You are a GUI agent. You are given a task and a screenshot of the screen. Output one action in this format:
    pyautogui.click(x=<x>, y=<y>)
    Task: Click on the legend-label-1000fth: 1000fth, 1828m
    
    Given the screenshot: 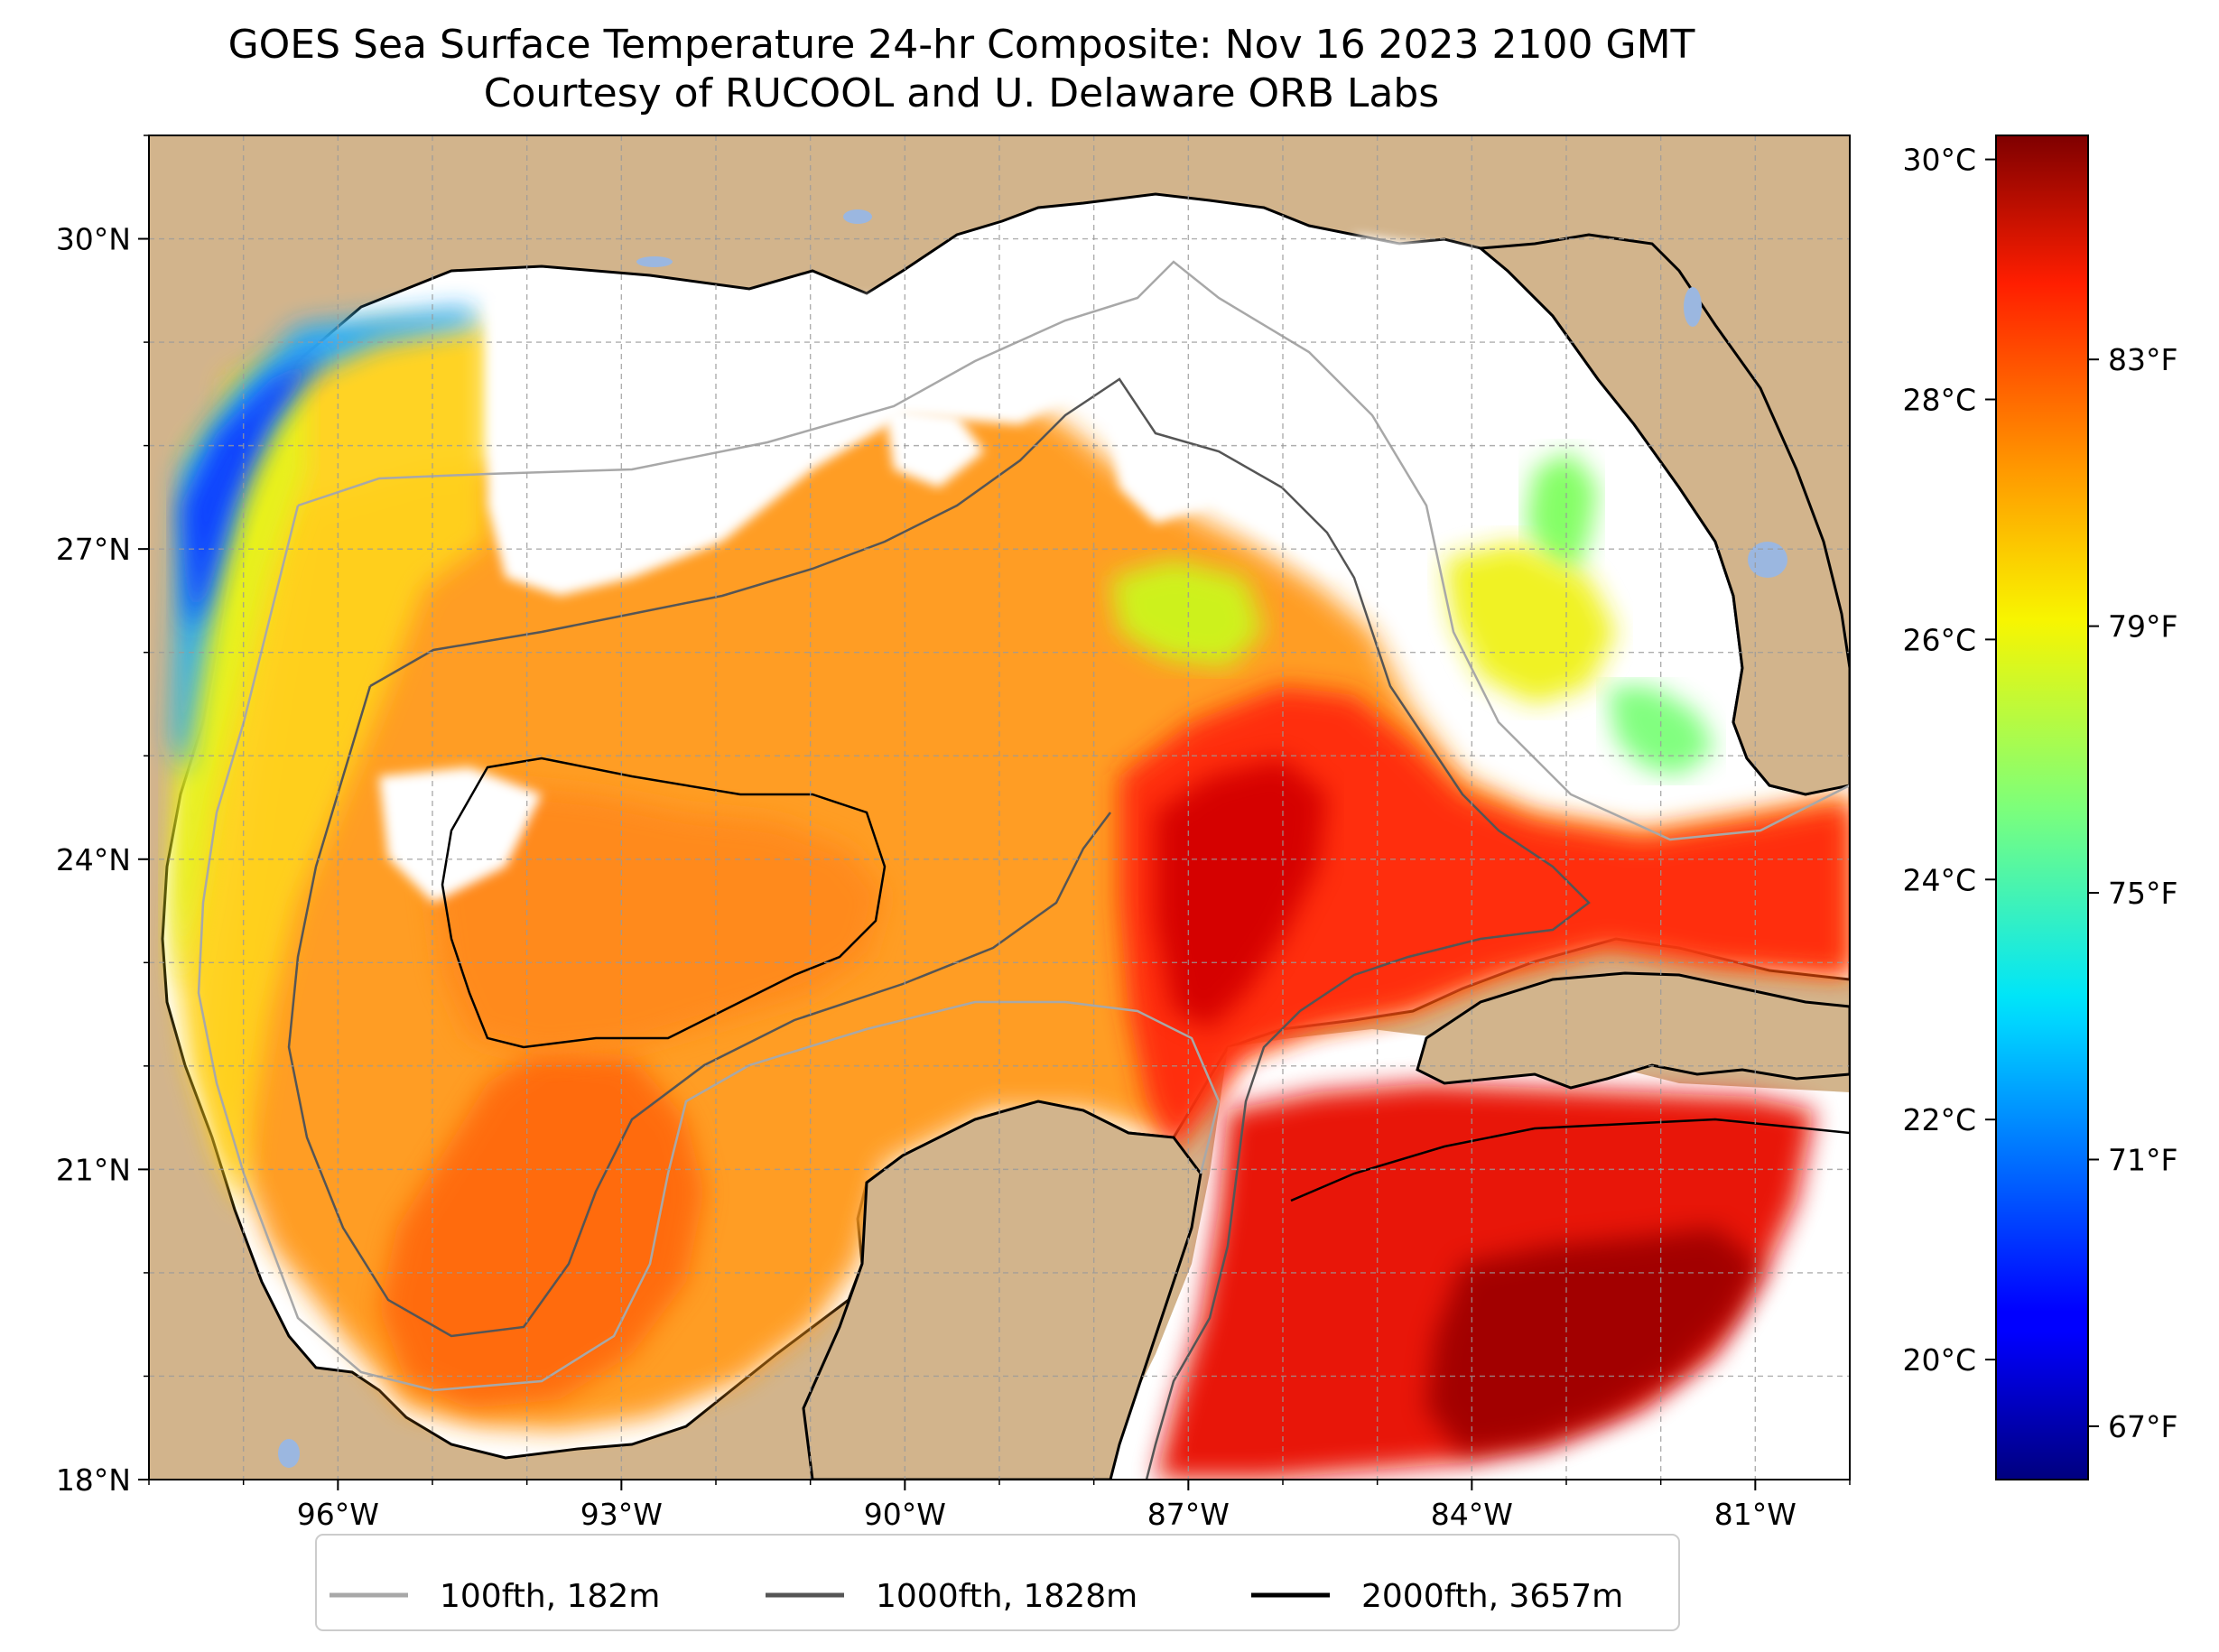 What is the action you would take?
    pyautogui.click(x=1006, y=1596)
    